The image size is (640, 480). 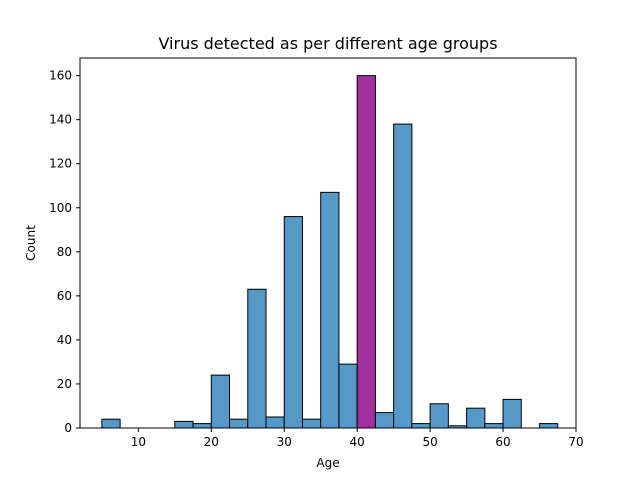 I want to click on x-tick-label: 10, so click(x=138, y=442).